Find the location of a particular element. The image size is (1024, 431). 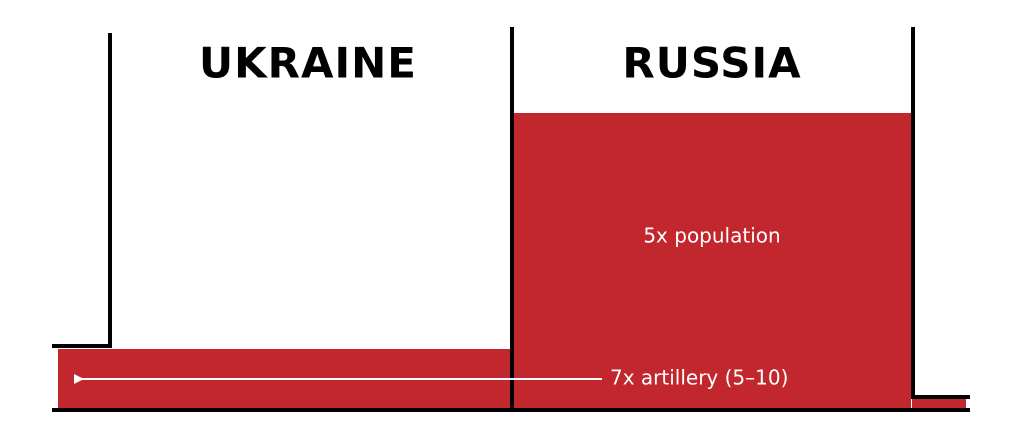

right-title: RUSSIA is located at coordinates (711, 63).